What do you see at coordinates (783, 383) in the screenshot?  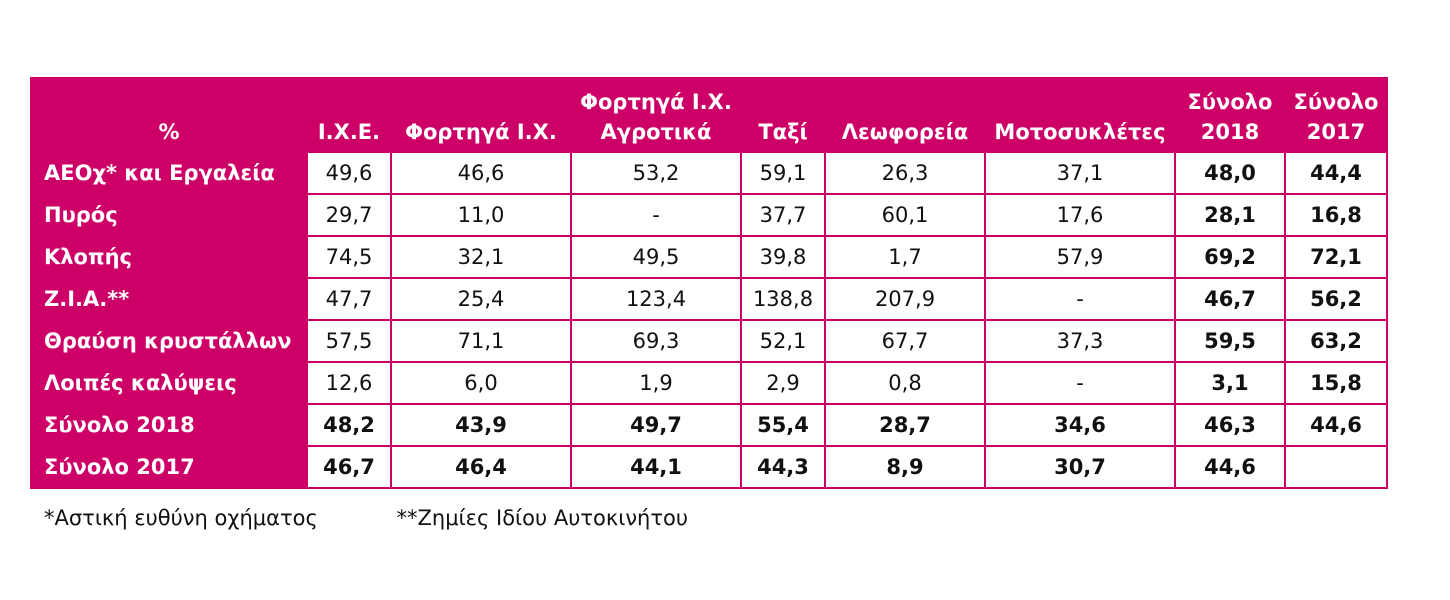 I see `table-cell: 2,9` at bounding box center [783, 383].